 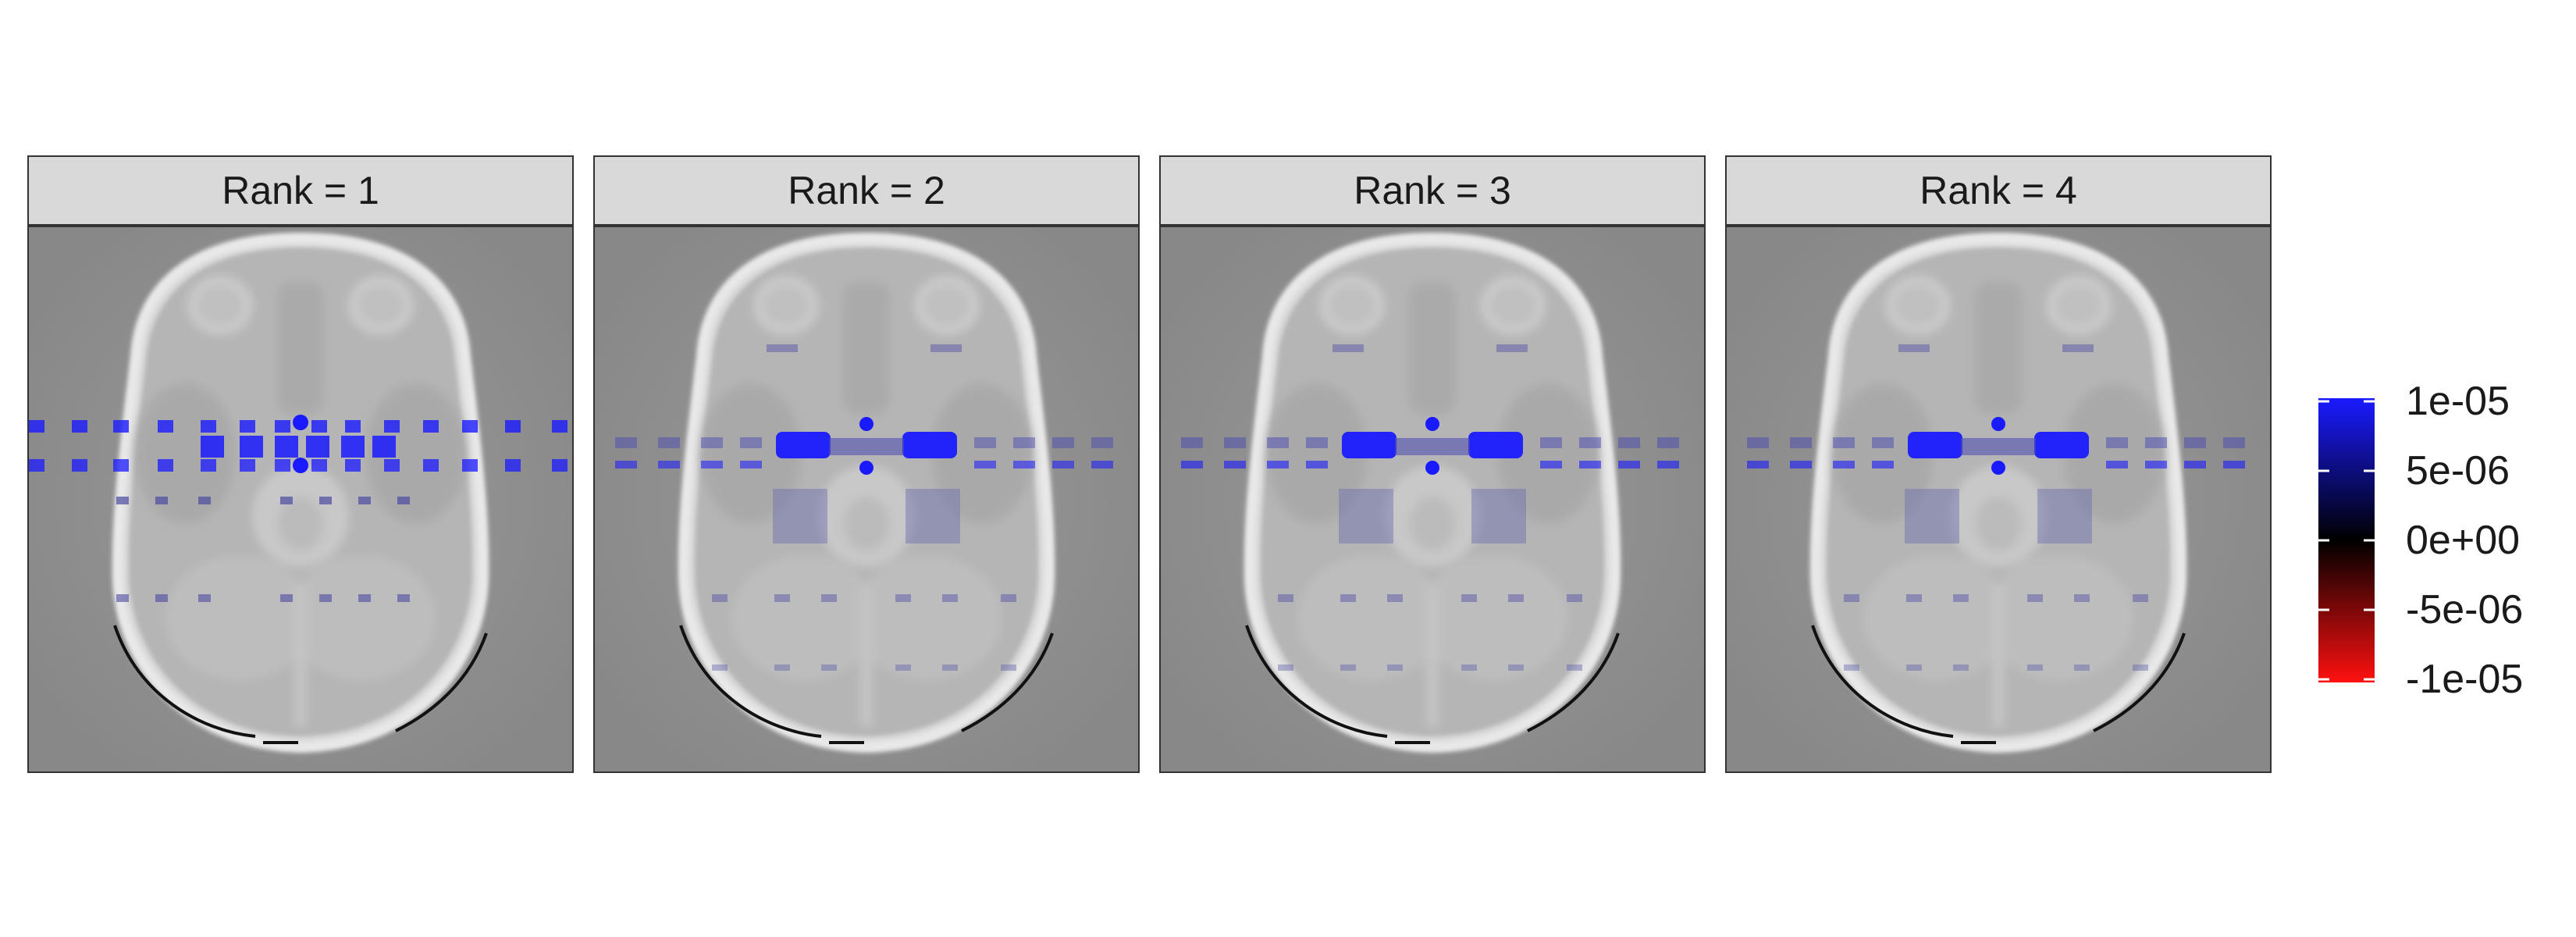 I want to click on facet-panel-3: Rank = 3, so click(x=1432, y=464).